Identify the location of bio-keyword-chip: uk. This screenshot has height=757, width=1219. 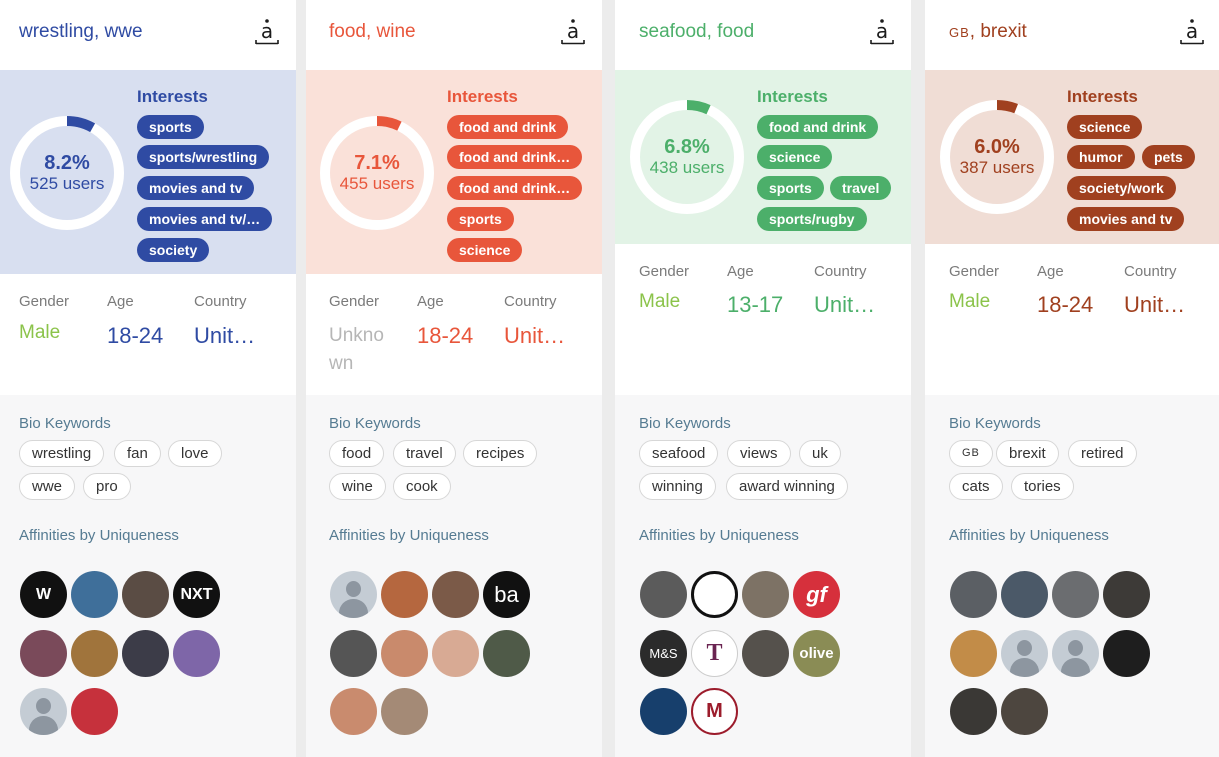
(820, 453).